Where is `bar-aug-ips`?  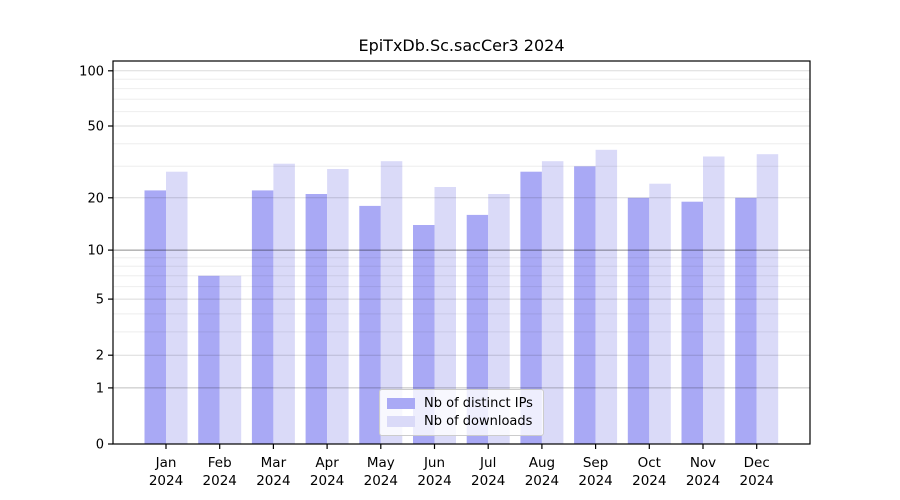
bar-aug-ips is located at coordinates (531, 307).